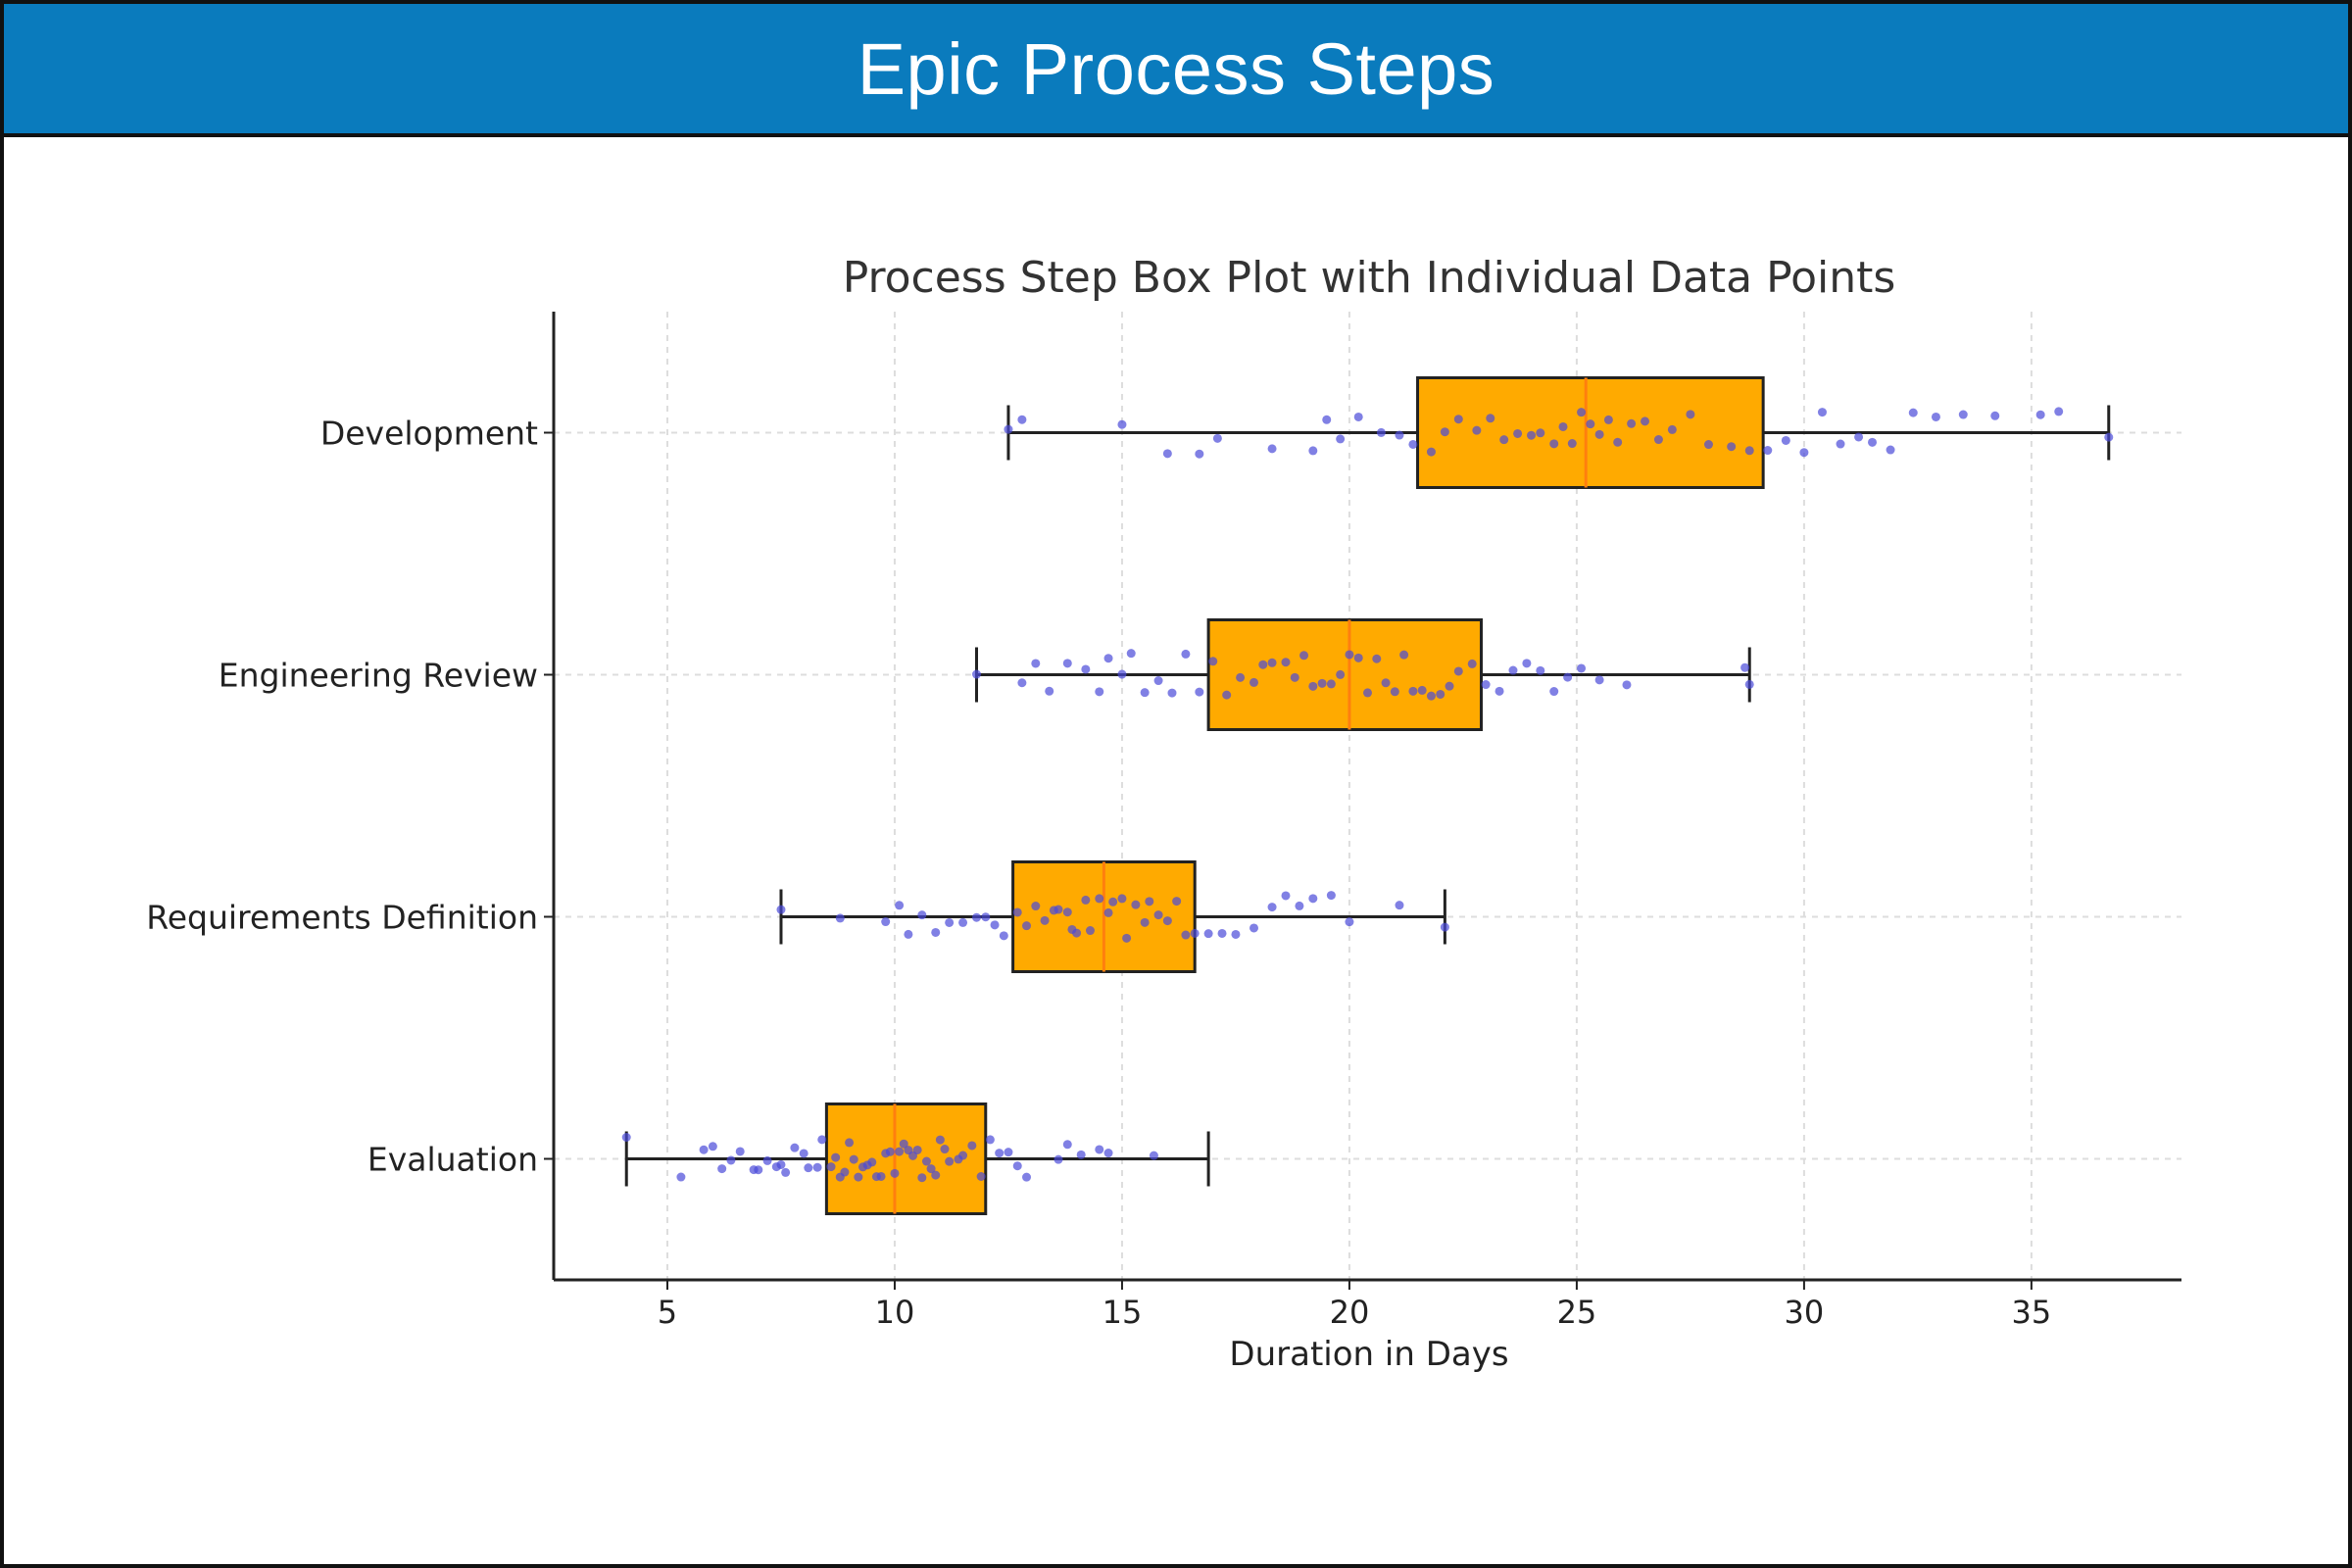 This screenshot has height=1568, width=2352. Describe the element at coordinates (1176, 68) in the screenshot. I see `banner-title: Epic Process Steps` at that location.